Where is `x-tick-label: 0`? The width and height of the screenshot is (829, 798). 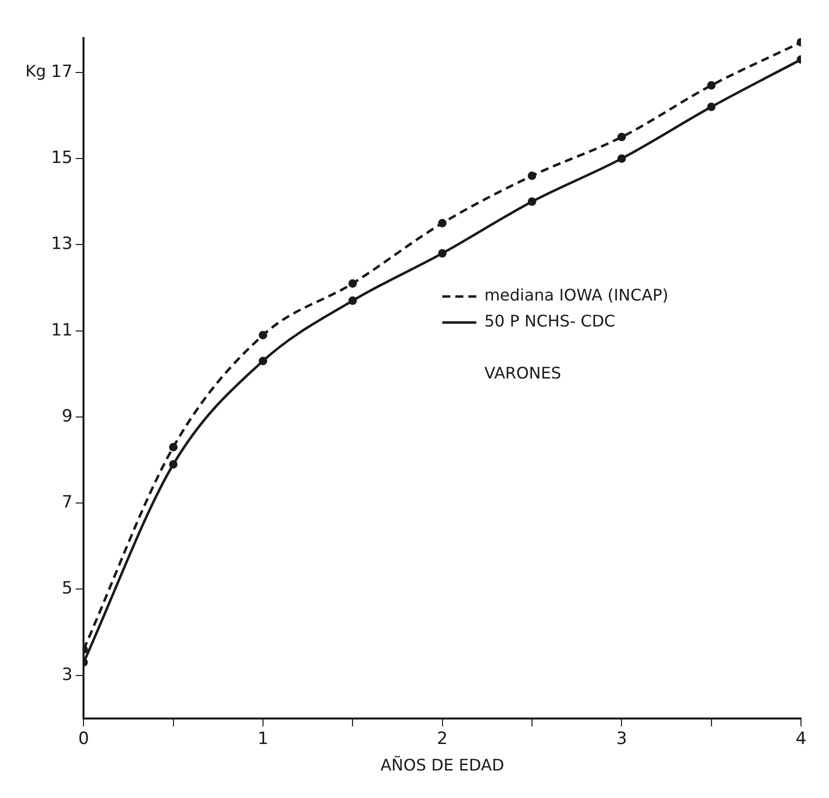
x-tick-label: 0 is located at coordinates (84, 739).